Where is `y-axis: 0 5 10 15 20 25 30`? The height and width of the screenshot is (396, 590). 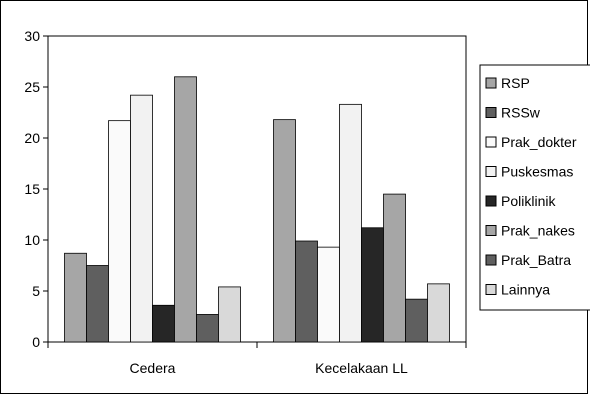
y-axis: 0 5 10 15 20 25 30 is located at coordinates (36, 189).